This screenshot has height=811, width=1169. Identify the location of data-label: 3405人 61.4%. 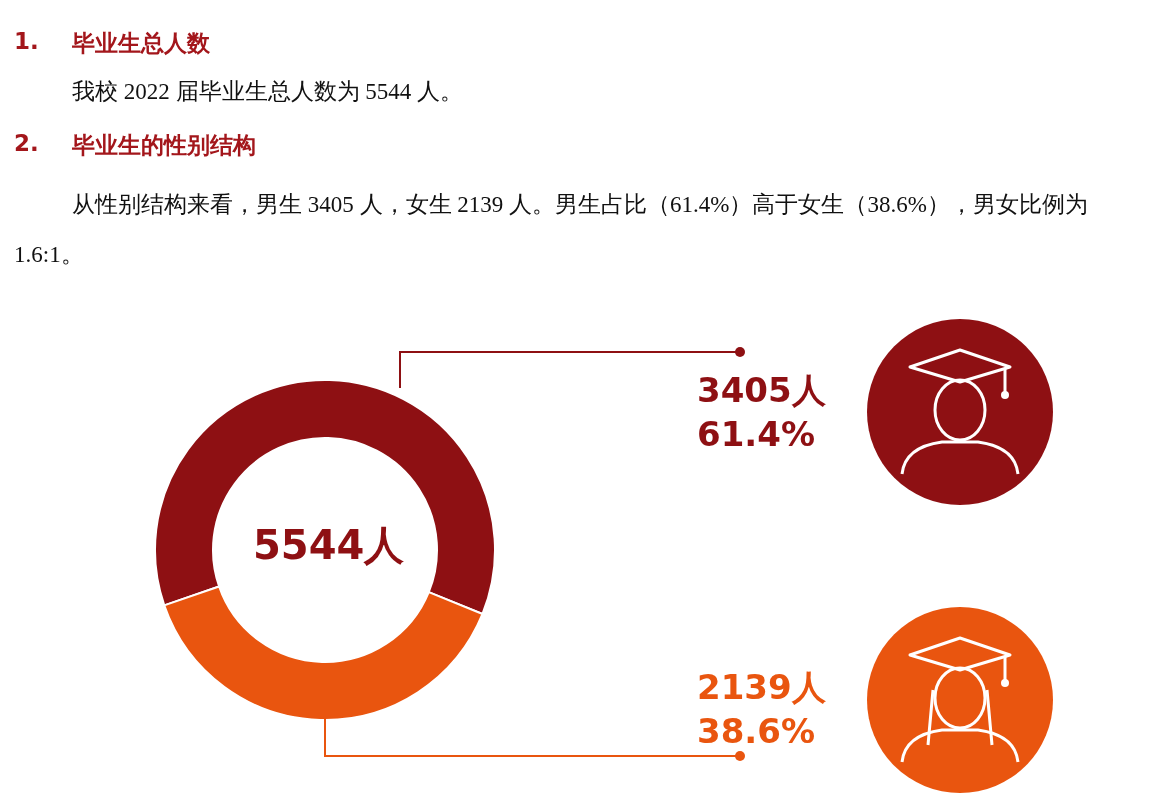
(762, 412).